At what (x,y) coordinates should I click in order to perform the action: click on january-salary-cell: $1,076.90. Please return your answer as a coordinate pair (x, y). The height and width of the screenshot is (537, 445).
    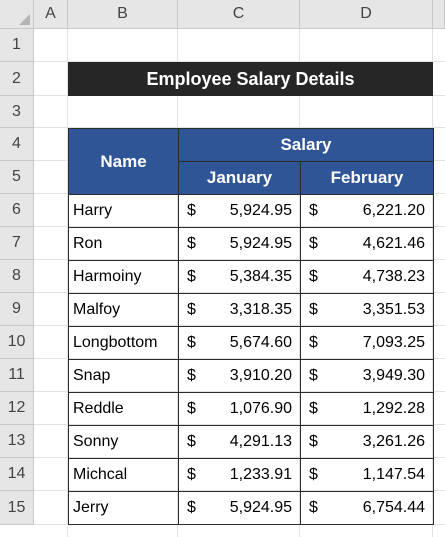
    Looking at the image, I should click on (239, 409).